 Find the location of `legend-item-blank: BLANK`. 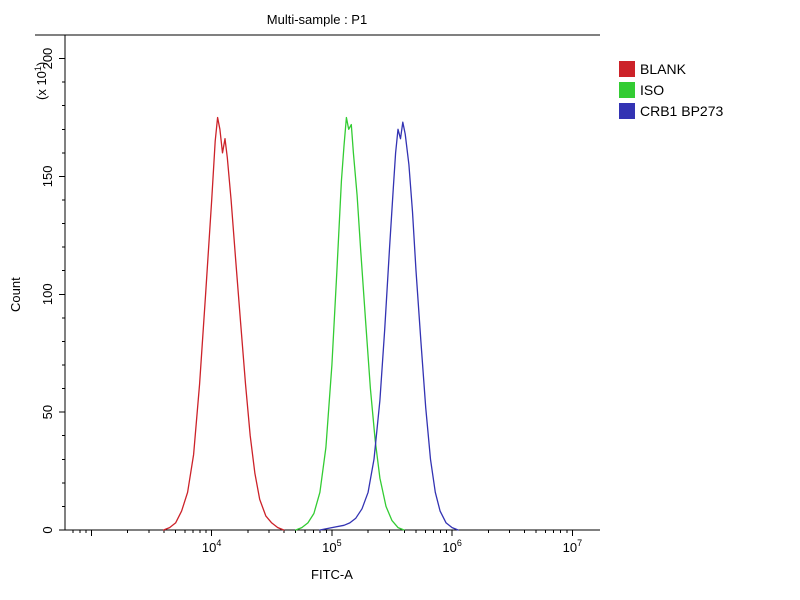

legend-item-blank: BLANK is located at coordinates (671, 69).